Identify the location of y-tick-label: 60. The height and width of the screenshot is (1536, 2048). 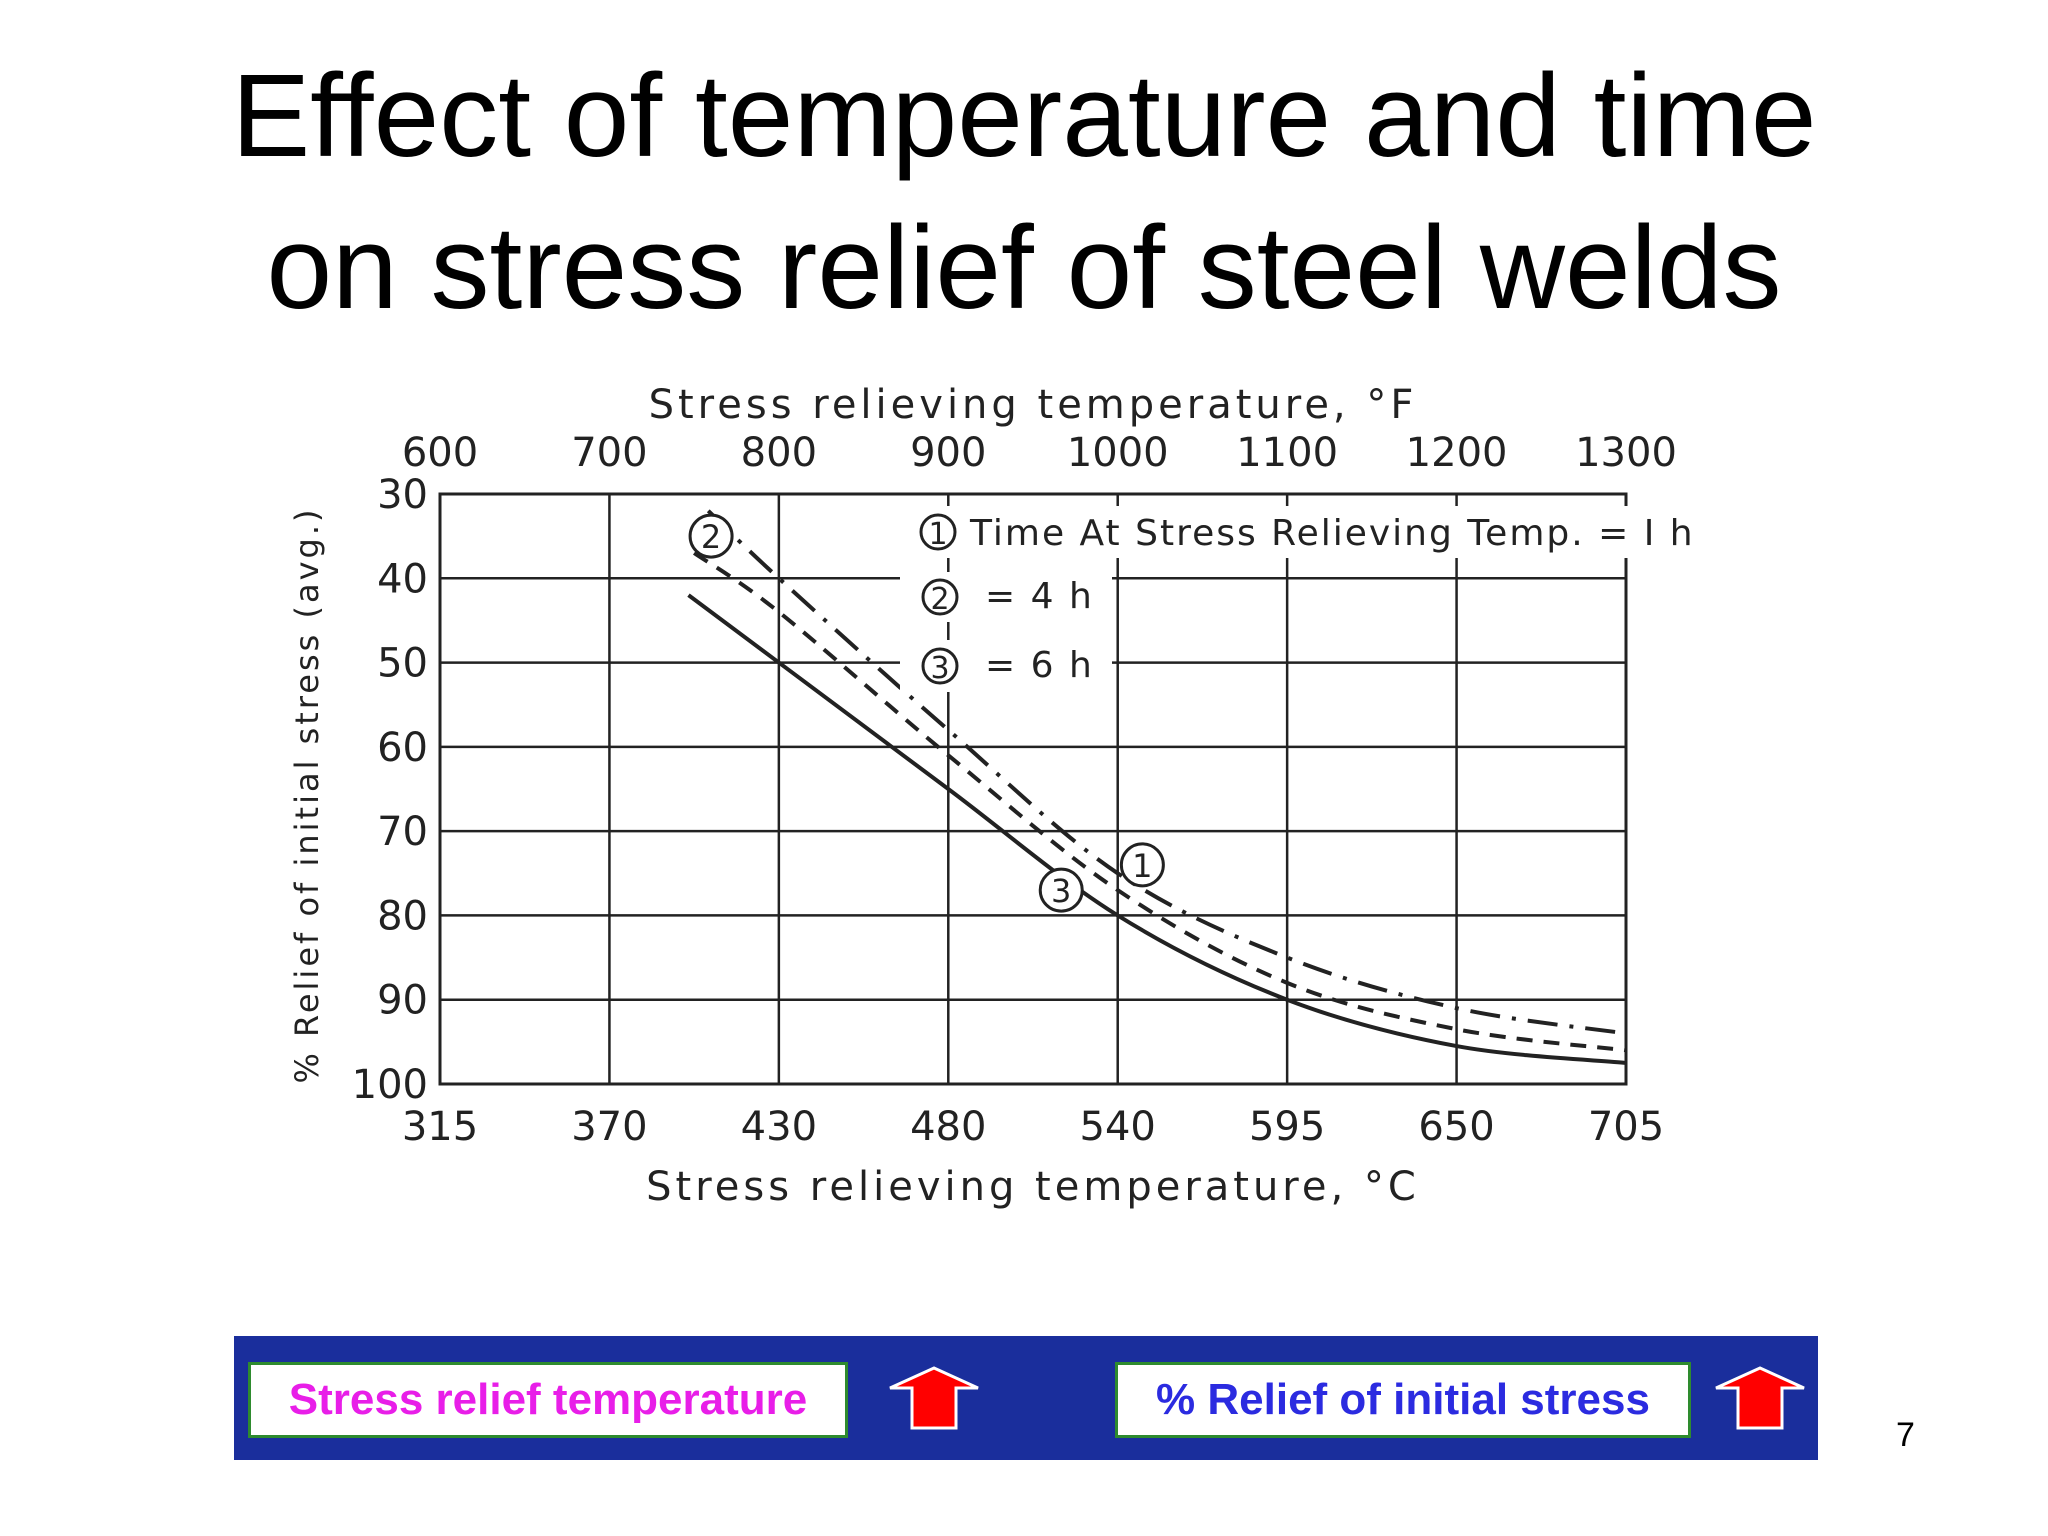
(402, 748).